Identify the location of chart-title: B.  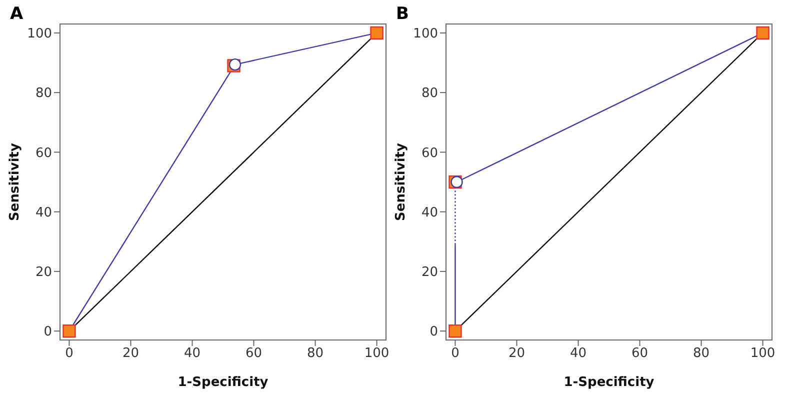
(402, 14).